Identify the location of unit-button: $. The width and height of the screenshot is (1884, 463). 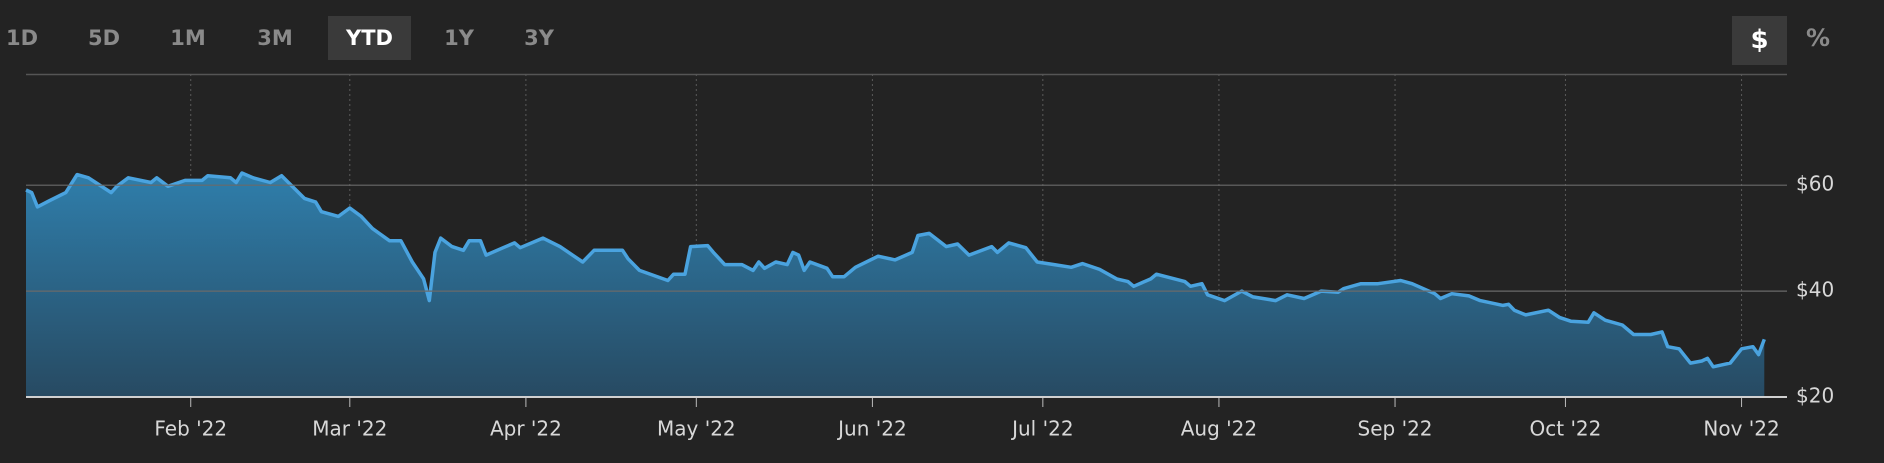
(1759, 40).